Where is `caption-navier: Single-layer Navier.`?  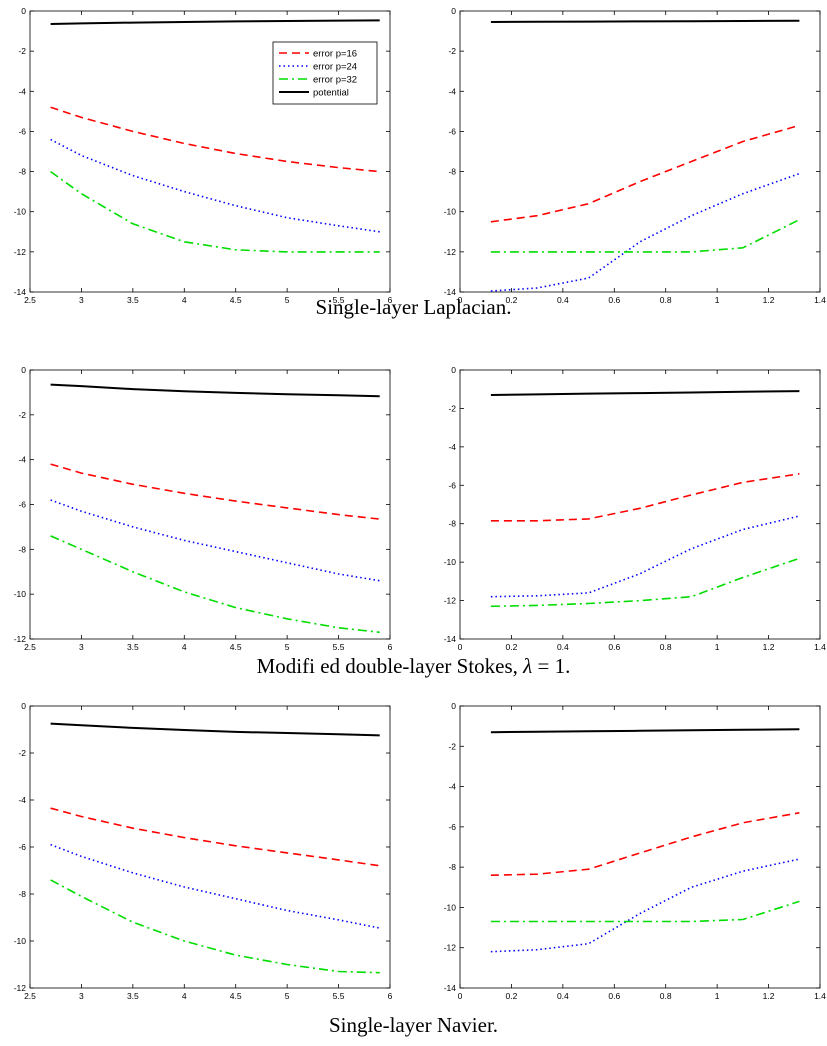 caption-navier: Single-layer Navier. is located at coordinates (413, 1025).